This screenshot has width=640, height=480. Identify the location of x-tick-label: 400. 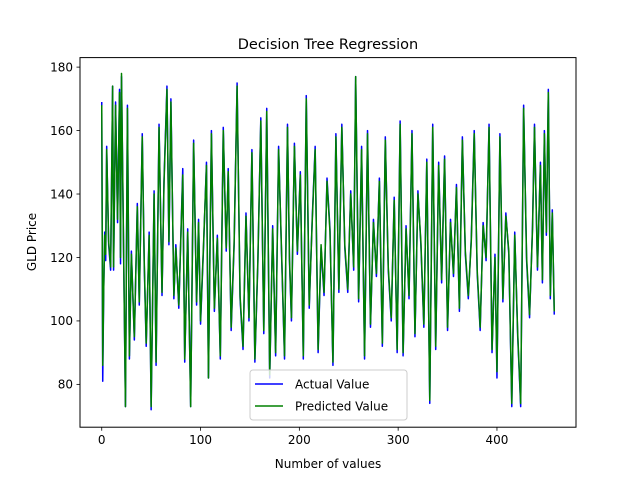
(497, 440).